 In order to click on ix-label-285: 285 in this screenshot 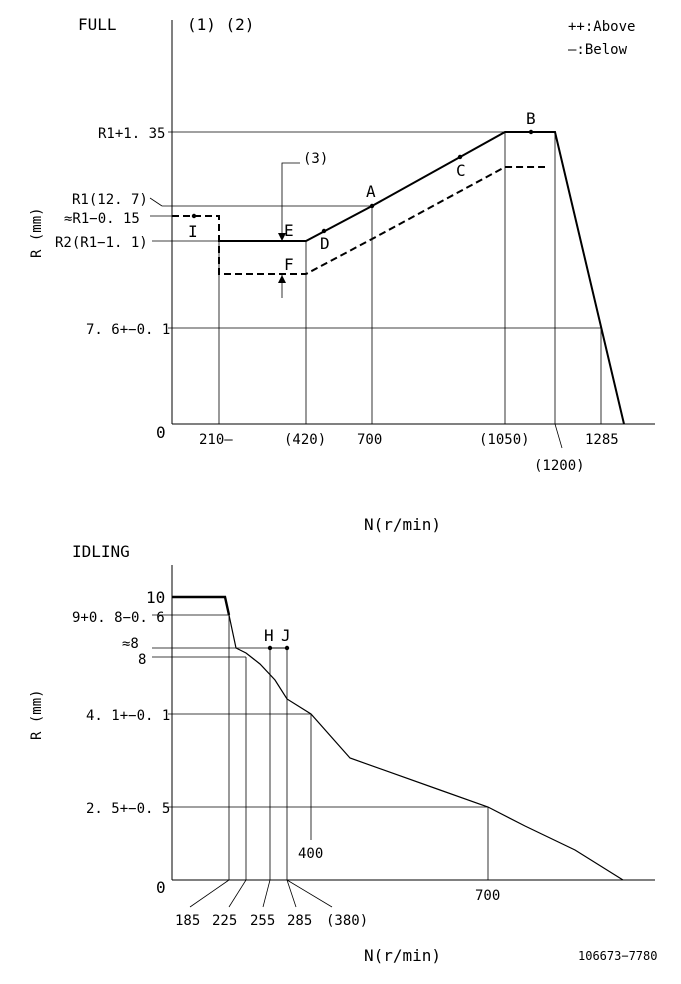, I will do `click(299, 921)`.